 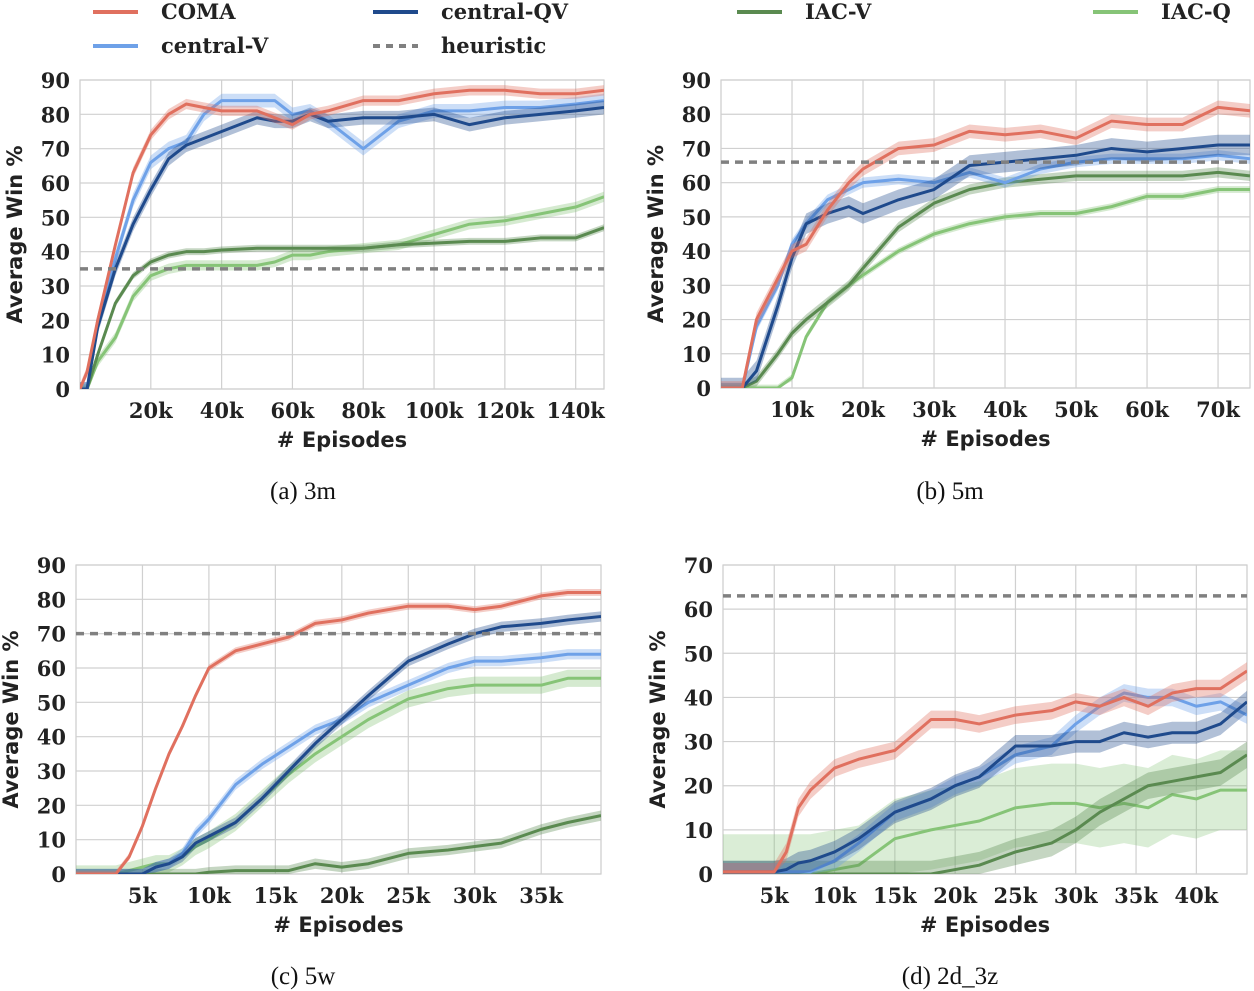 I want to click on x-tick-label: 50k, so click(x=1076, y=409).